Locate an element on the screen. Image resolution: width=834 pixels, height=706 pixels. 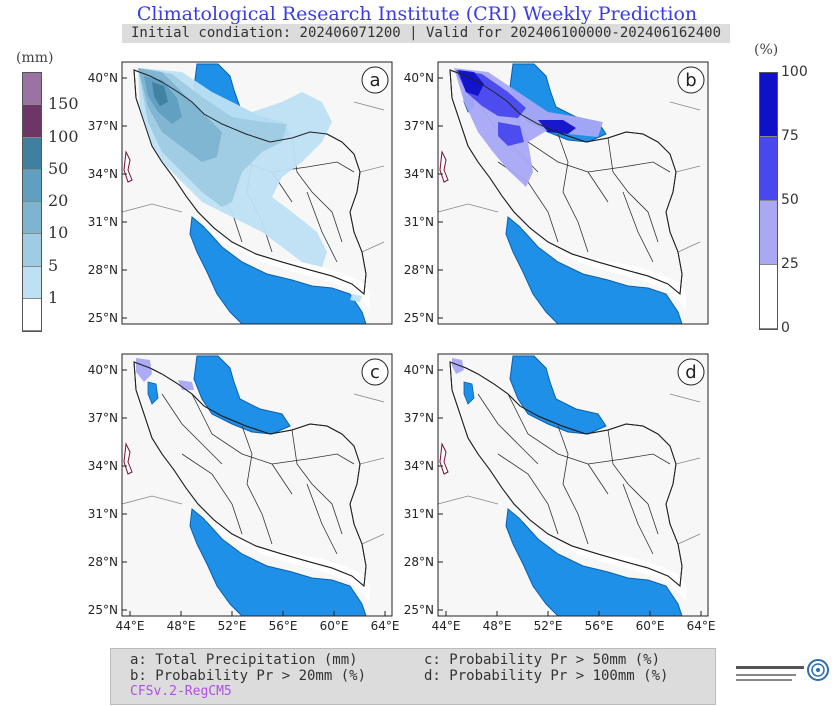
legend-b: b: Probability Pr > 20mm (%) is located at coordinates (248, 676).